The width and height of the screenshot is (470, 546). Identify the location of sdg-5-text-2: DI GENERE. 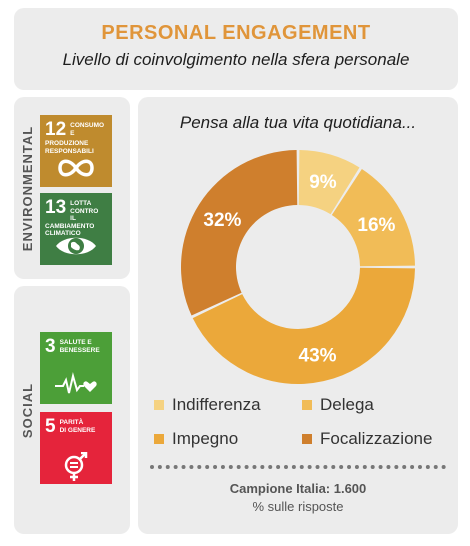
(77, 430).